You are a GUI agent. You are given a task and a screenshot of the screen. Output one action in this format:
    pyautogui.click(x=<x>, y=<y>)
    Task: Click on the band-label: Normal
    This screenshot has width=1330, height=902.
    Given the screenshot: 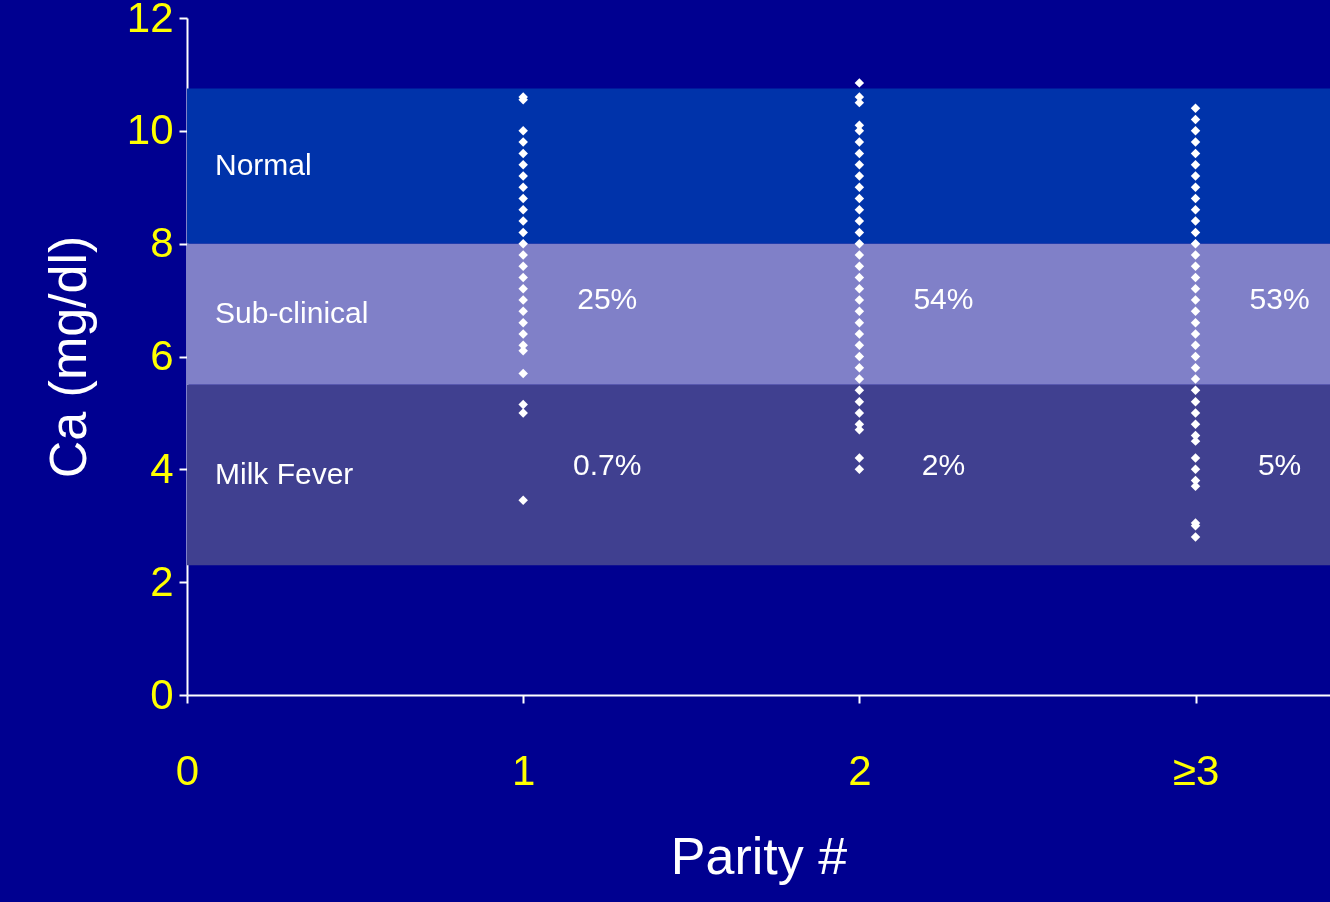 What is the action you would take?
    pyautogui.click(x=263, y=165)
    